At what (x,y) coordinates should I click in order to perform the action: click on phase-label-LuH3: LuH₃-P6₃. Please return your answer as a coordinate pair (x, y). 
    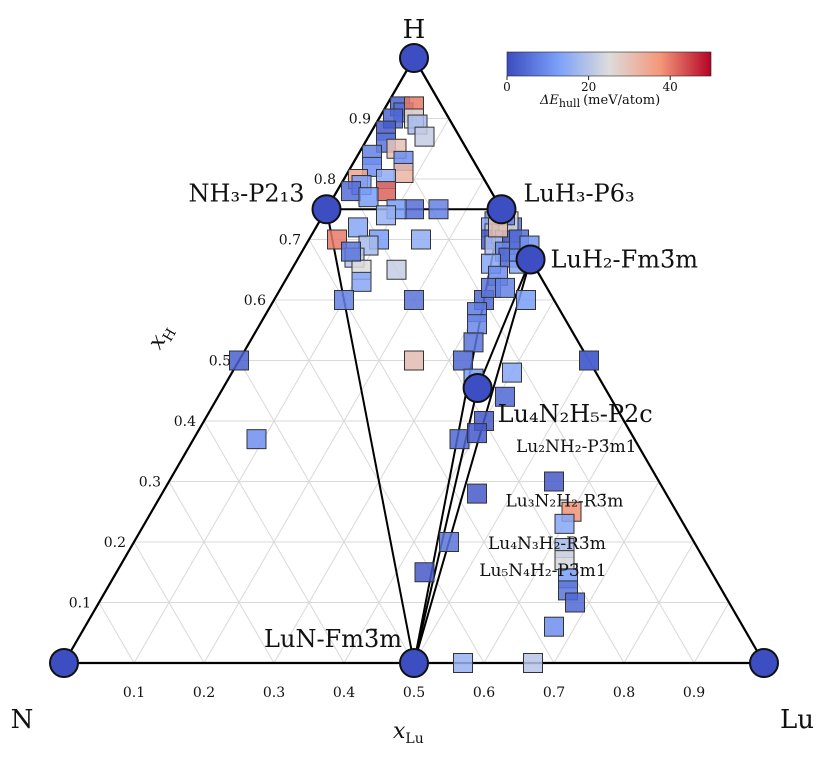
    Looking at the image, I should click on (579, 193).